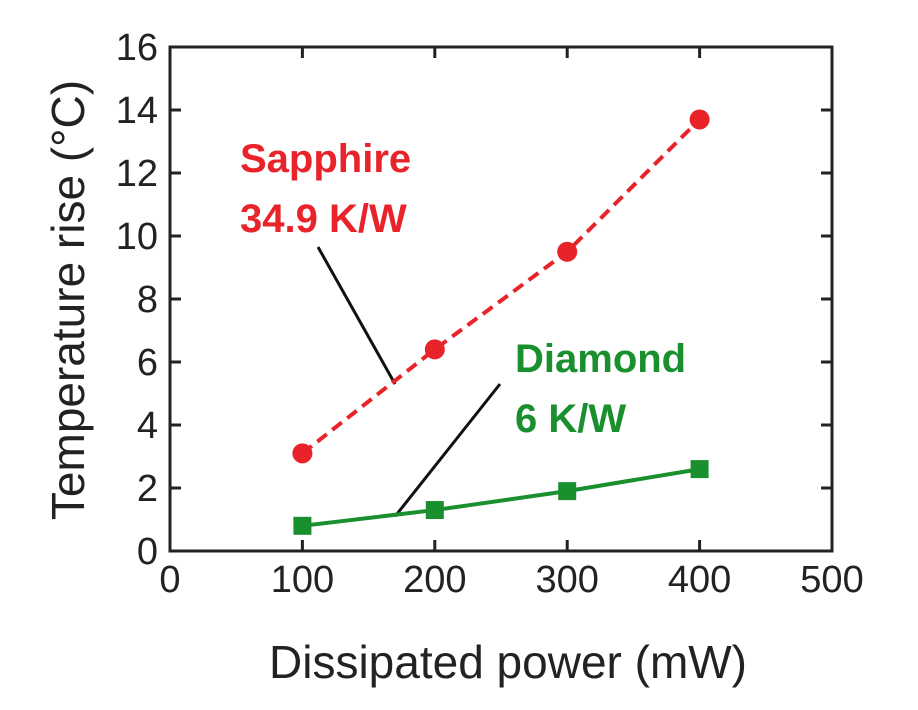 The width and height of the screenshot is (918, 710). Describe the element at coordinates (434, 580) in the screenshot. I see `x-tick-label: 200` at that location.